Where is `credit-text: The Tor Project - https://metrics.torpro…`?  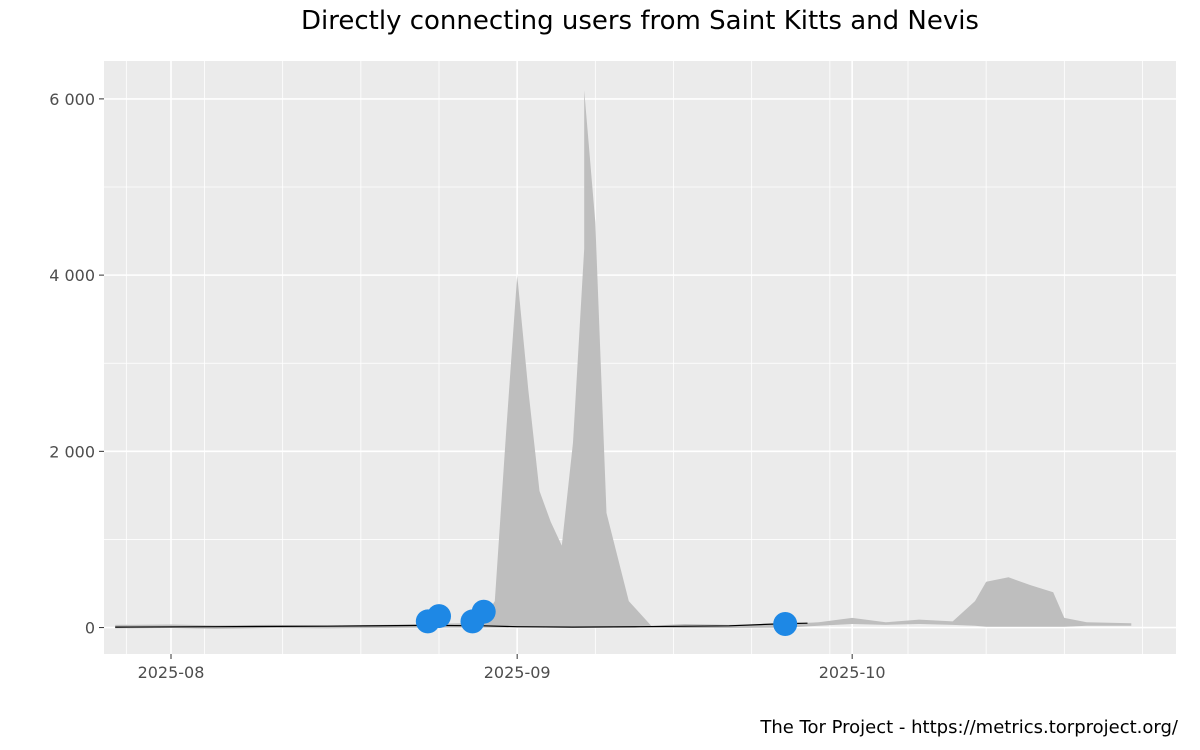
credit-text: The Tor Project - https://metrics.torpro… is located at coordinates (969, 727).